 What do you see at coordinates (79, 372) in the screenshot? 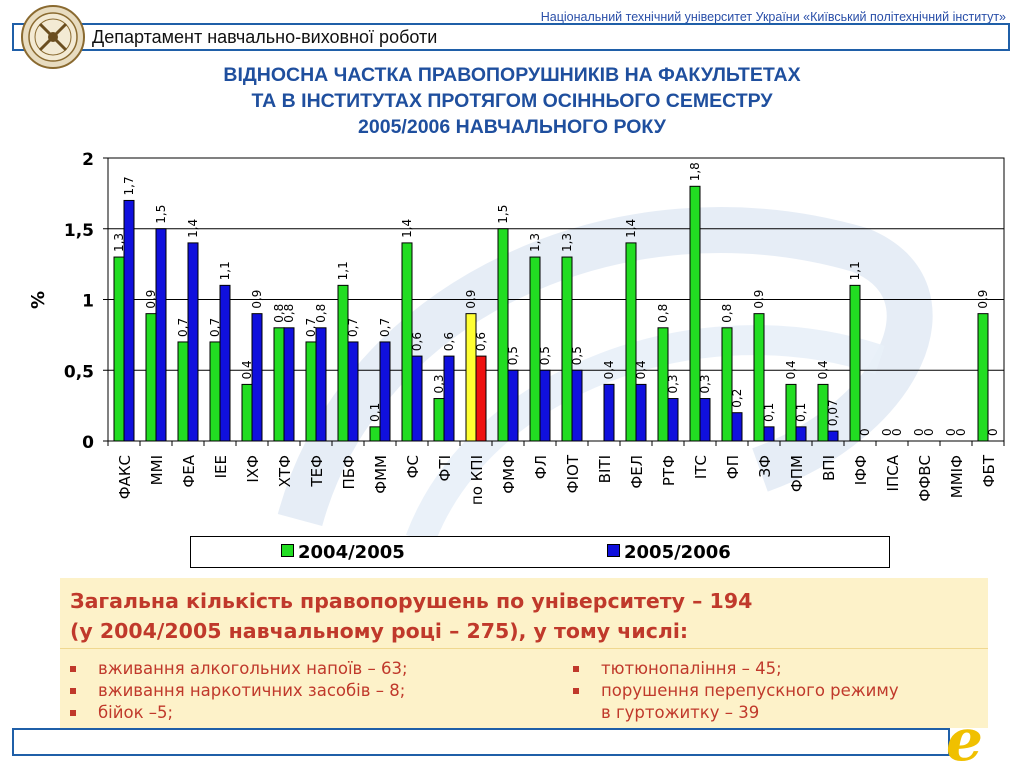
I see `y-tick-label: 0,5` at bounding box center [79, 372].